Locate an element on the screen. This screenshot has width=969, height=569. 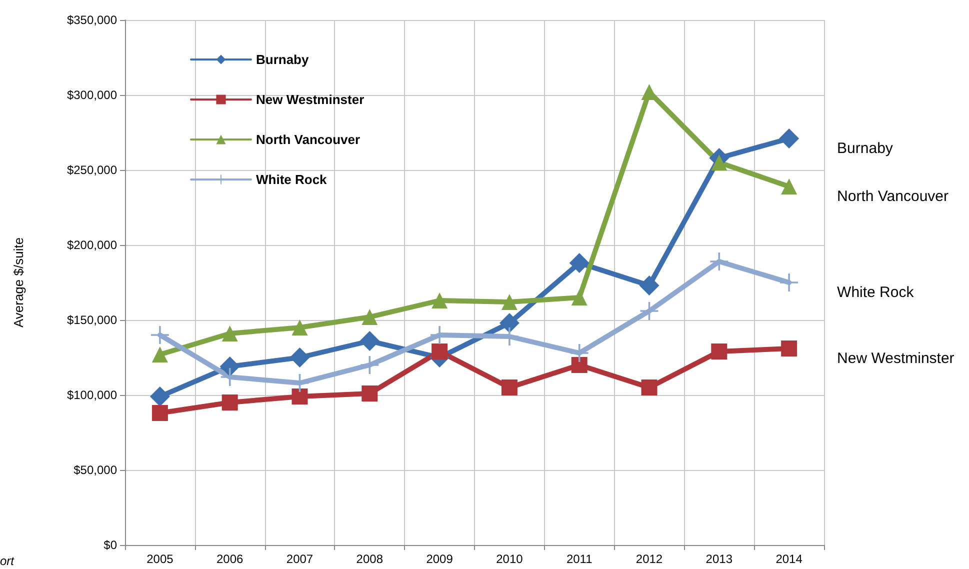
legend-label: North Vancouver is located at coordinates (308, 139).